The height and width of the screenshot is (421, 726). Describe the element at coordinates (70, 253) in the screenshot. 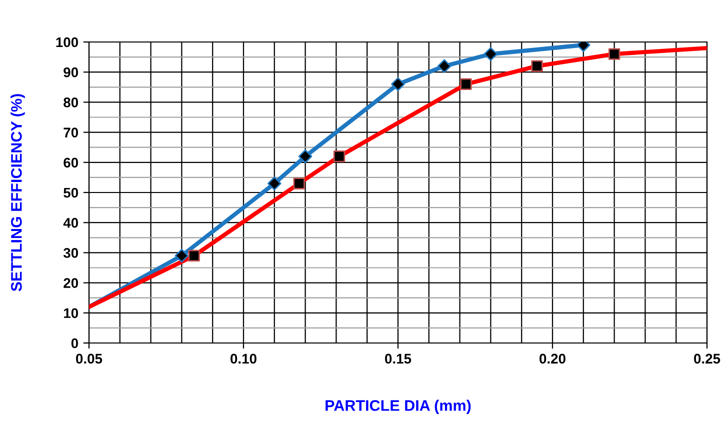

I see `y-tick-label: 30` at that location.